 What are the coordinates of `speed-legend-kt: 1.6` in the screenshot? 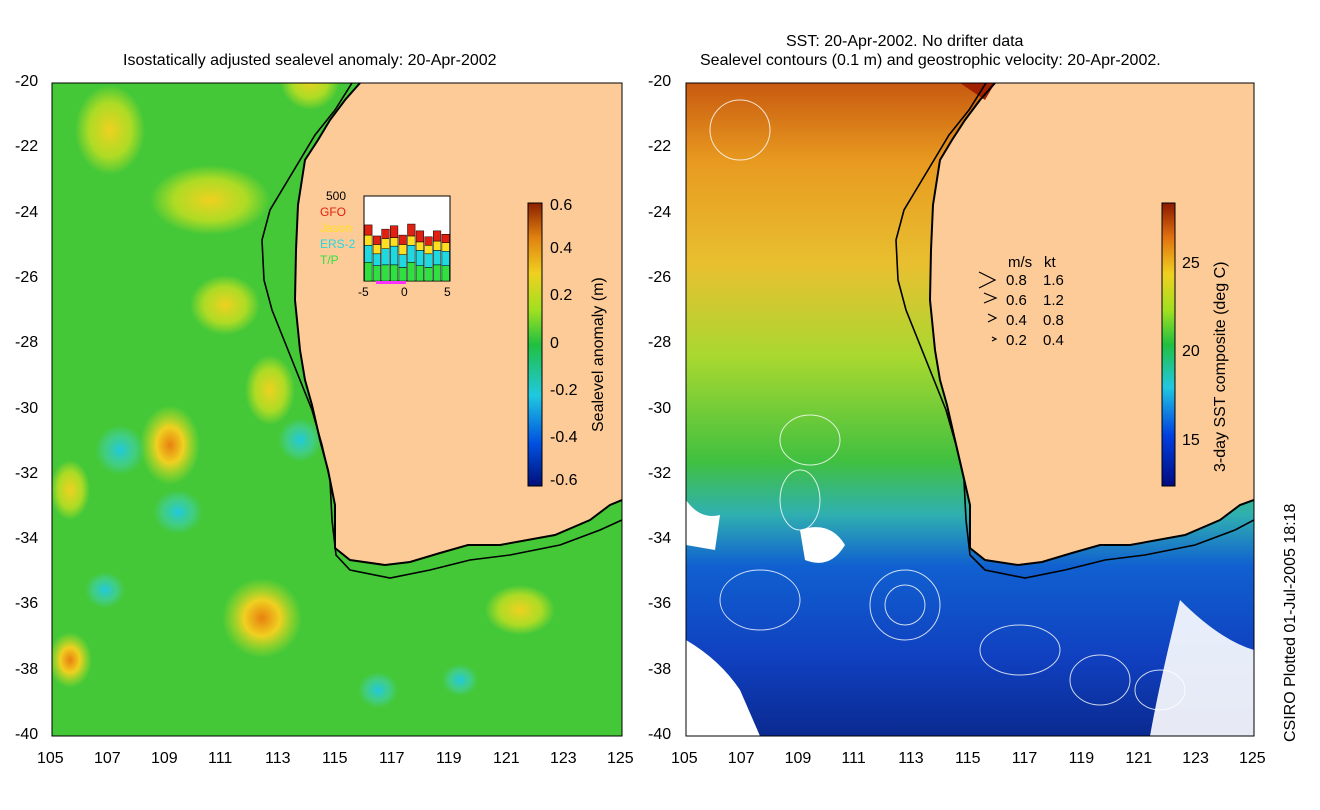 It's located at (1053, 280).